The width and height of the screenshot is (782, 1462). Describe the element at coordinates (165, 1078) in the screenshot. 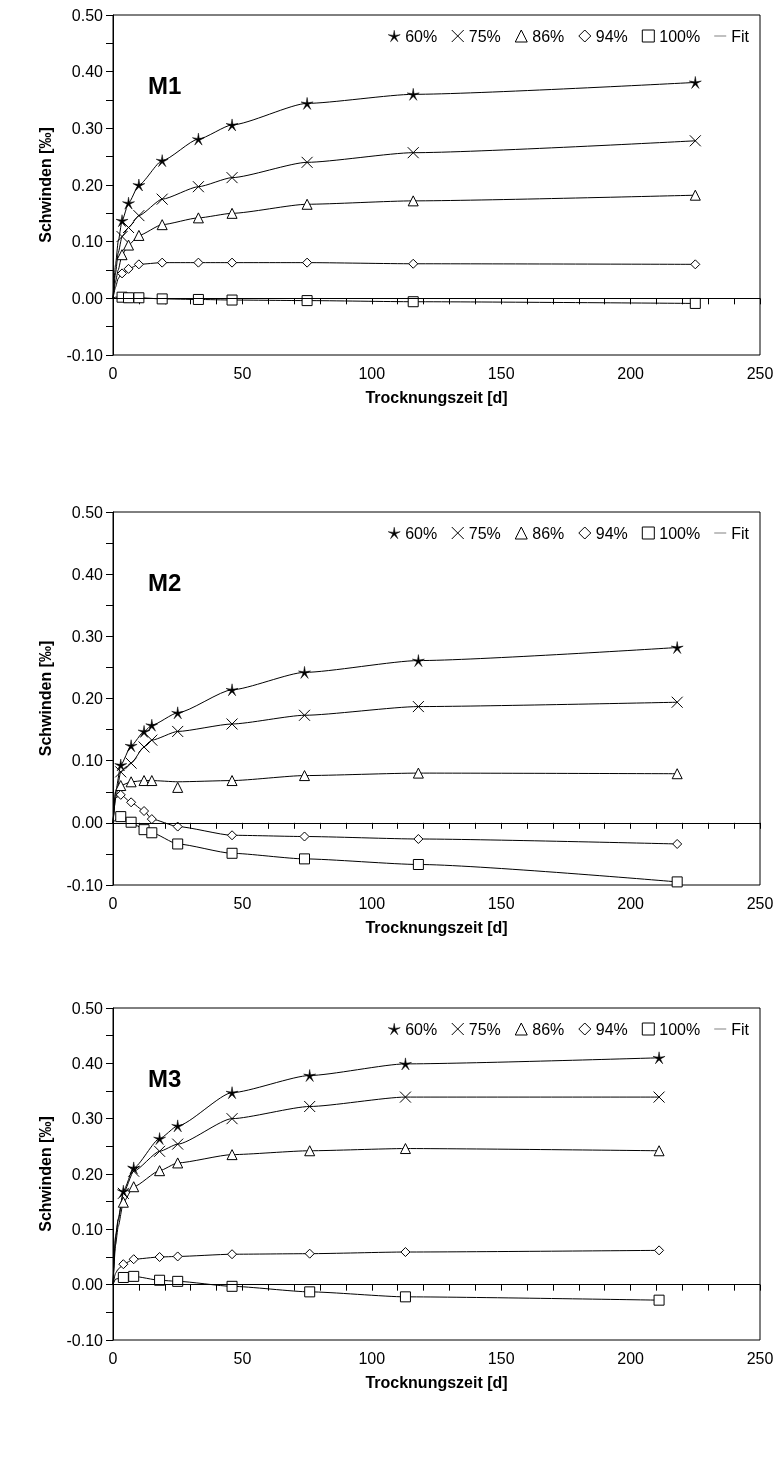

I see `annotation: M3` at that location.